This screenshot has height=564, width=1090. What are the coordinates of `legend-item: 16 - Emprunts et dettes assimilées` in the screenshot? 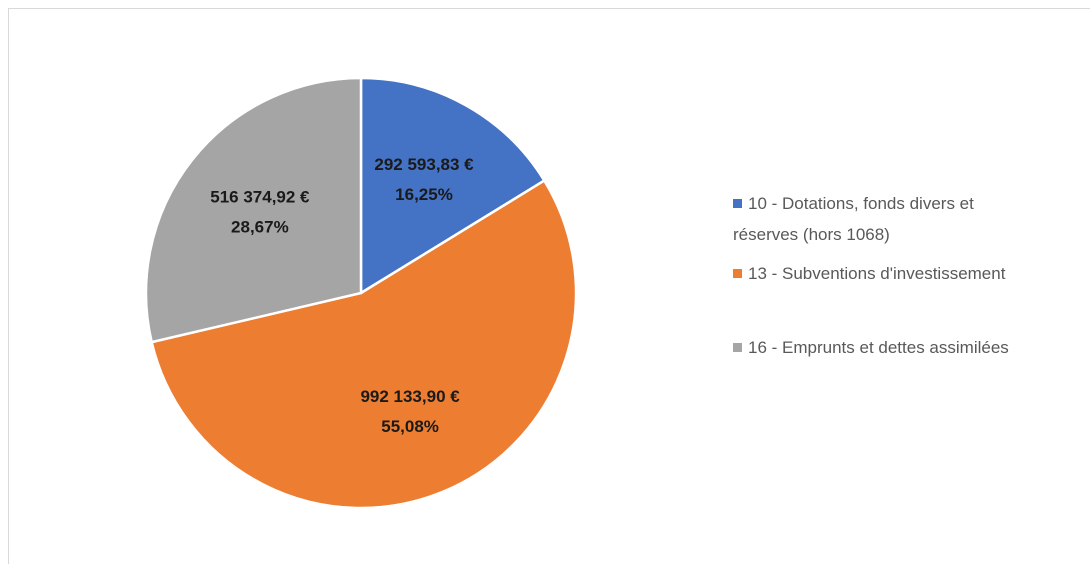 It's located at (878, 347).